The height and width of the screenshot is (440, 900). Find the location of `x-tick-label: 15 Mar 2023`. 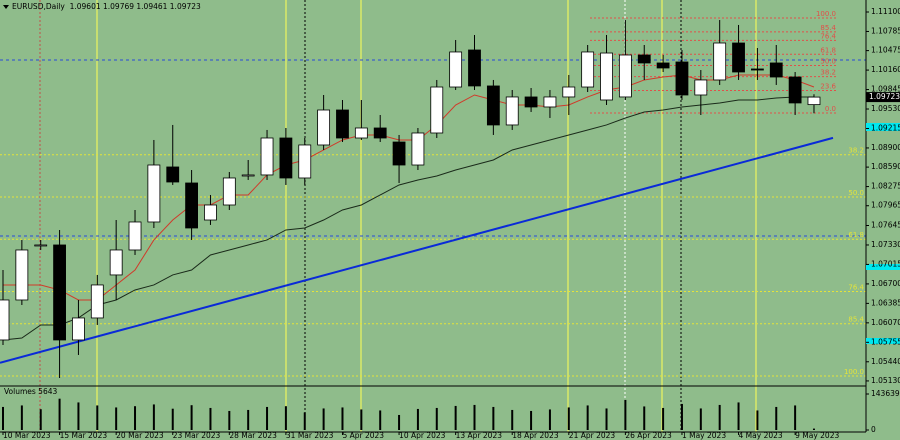

x-tick-label: 15 Mar 2023 is located at coordinates (84, 435).